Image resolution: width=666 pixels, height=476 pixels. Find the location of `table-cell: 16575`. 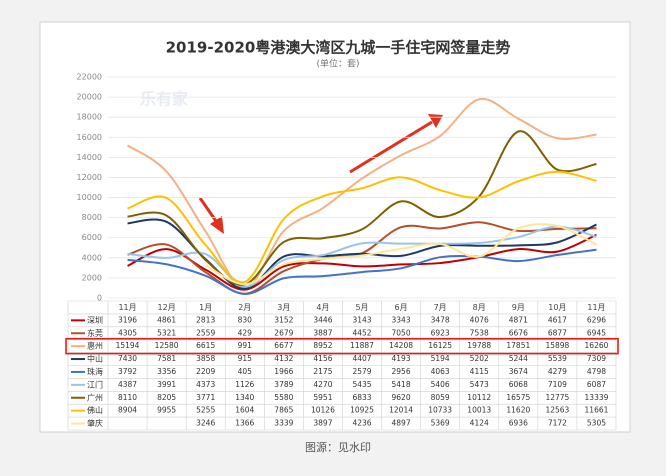

table-cell: 16575 is located at coordinates (518, 397).